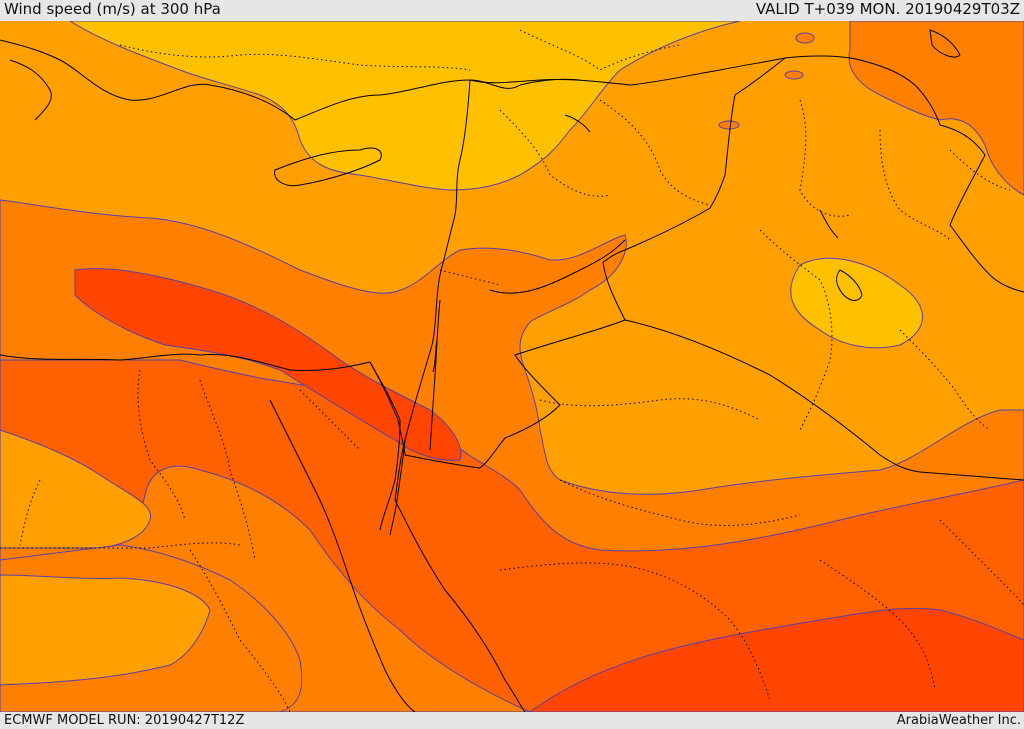 The height and width of the screenshot is (729, 1024). Describe the element at coordinates (328, 167) in the screenshot. I see `coast-cyprus` at that location.